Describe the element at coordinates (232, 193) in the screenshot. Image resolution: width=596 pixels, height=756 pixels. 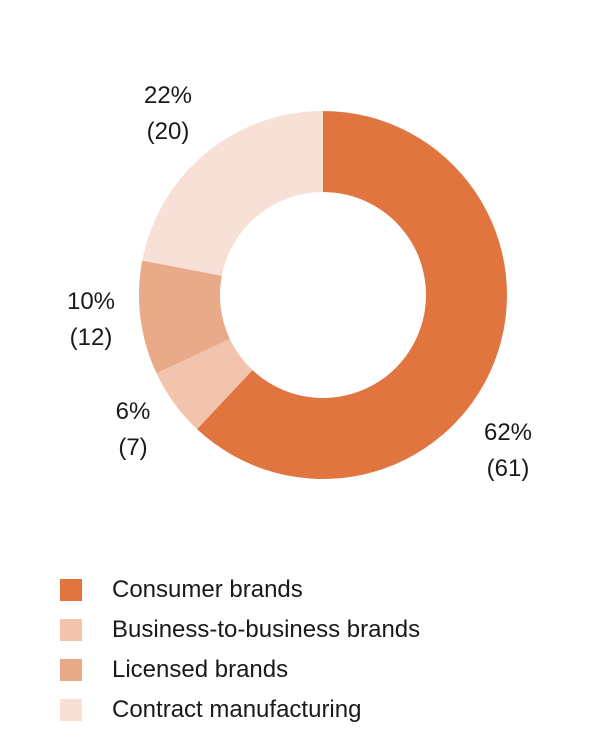
I see `slice-contract-manufacturing` at that location.